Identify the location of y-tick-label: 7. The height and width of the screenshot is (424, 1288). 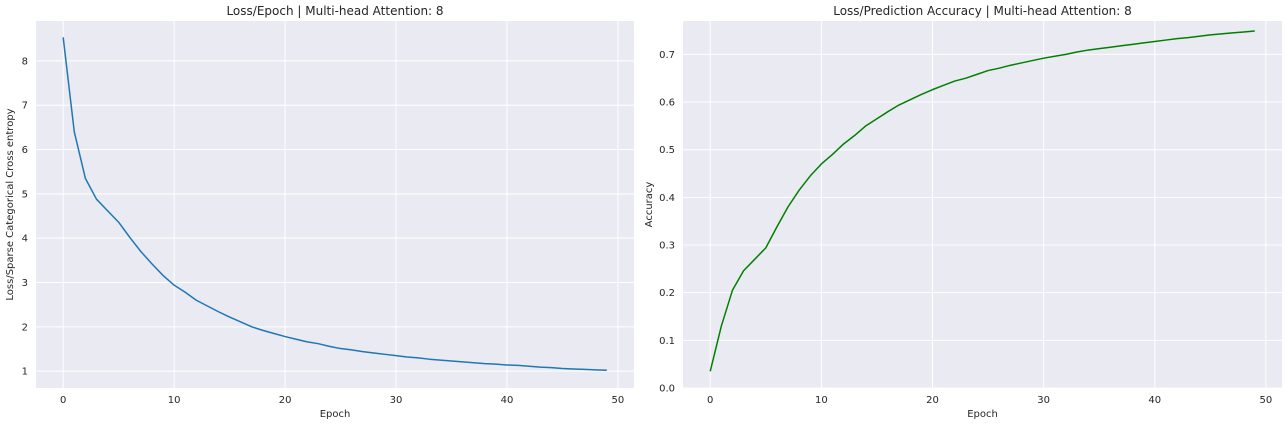
(25, 106).